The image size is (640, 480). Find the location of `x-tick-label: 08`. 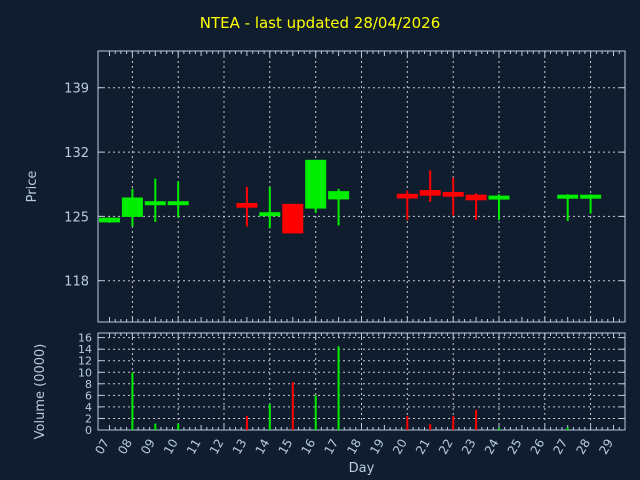

x-tick-label: 08 is located at coordinates (125, 447).